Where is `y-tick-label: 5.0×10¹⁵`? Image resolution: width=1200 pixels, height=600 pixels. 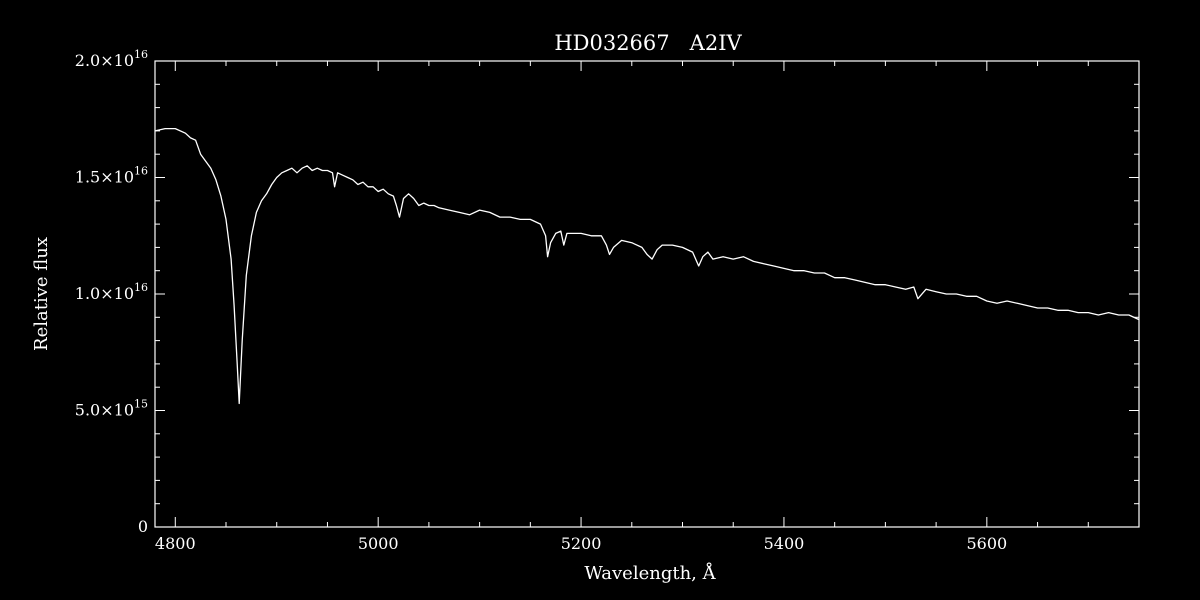
y-tick-label: 5.0×10¹⁵ is located at coordinates (111, 409).